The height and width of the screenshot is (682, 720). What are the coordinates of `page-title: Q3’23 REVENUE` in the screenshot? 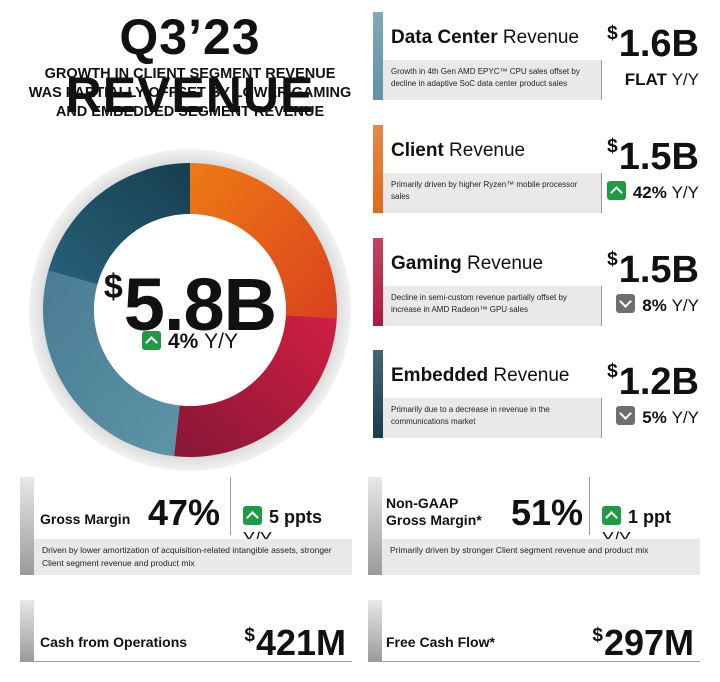 It's located at (190, 66).